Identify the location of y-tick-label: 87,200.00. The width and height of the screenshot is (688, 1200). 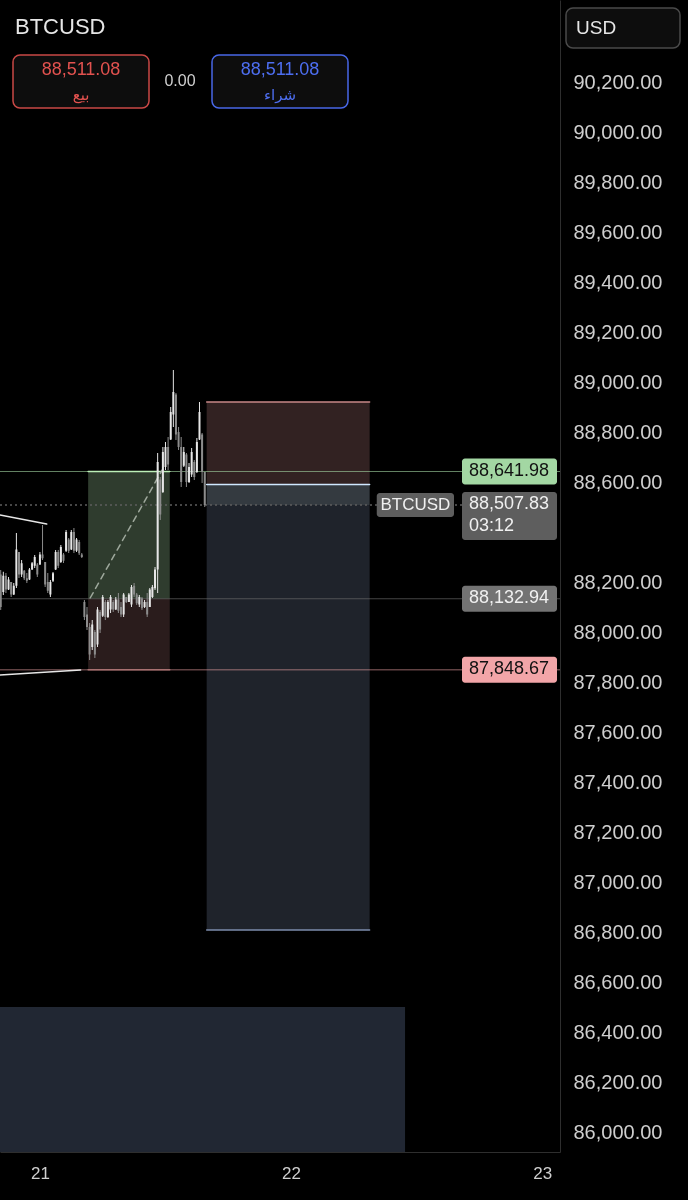
(618, 831).